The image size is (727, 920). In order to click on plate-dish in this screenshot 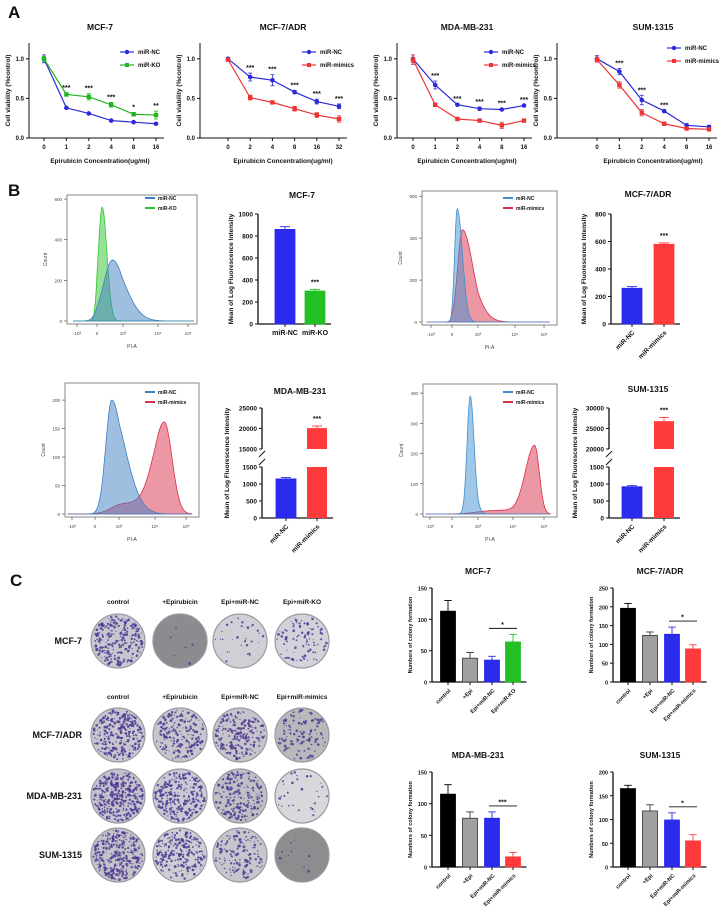, I will do `click(240, 855)`.